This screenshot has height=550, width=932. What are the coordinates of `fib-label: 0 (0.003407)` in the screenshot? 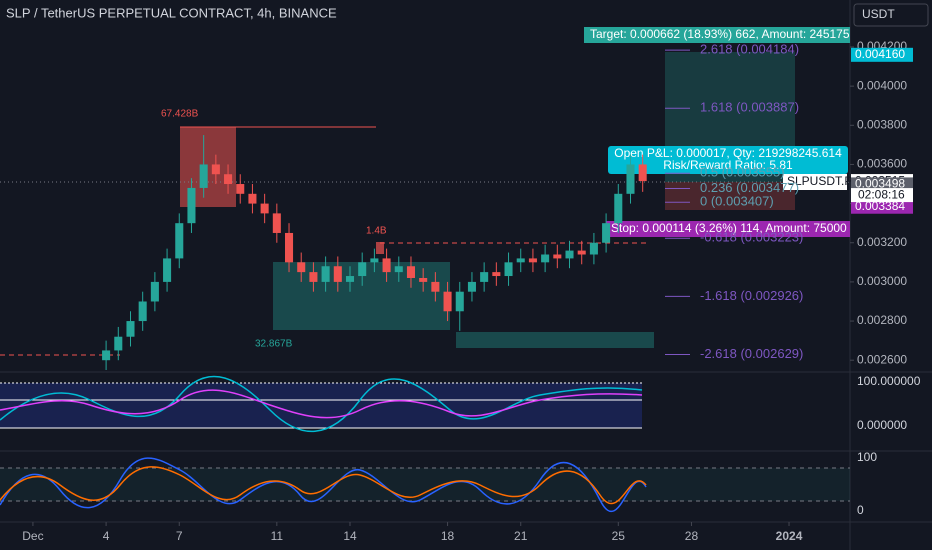 It's located at (737, 201).